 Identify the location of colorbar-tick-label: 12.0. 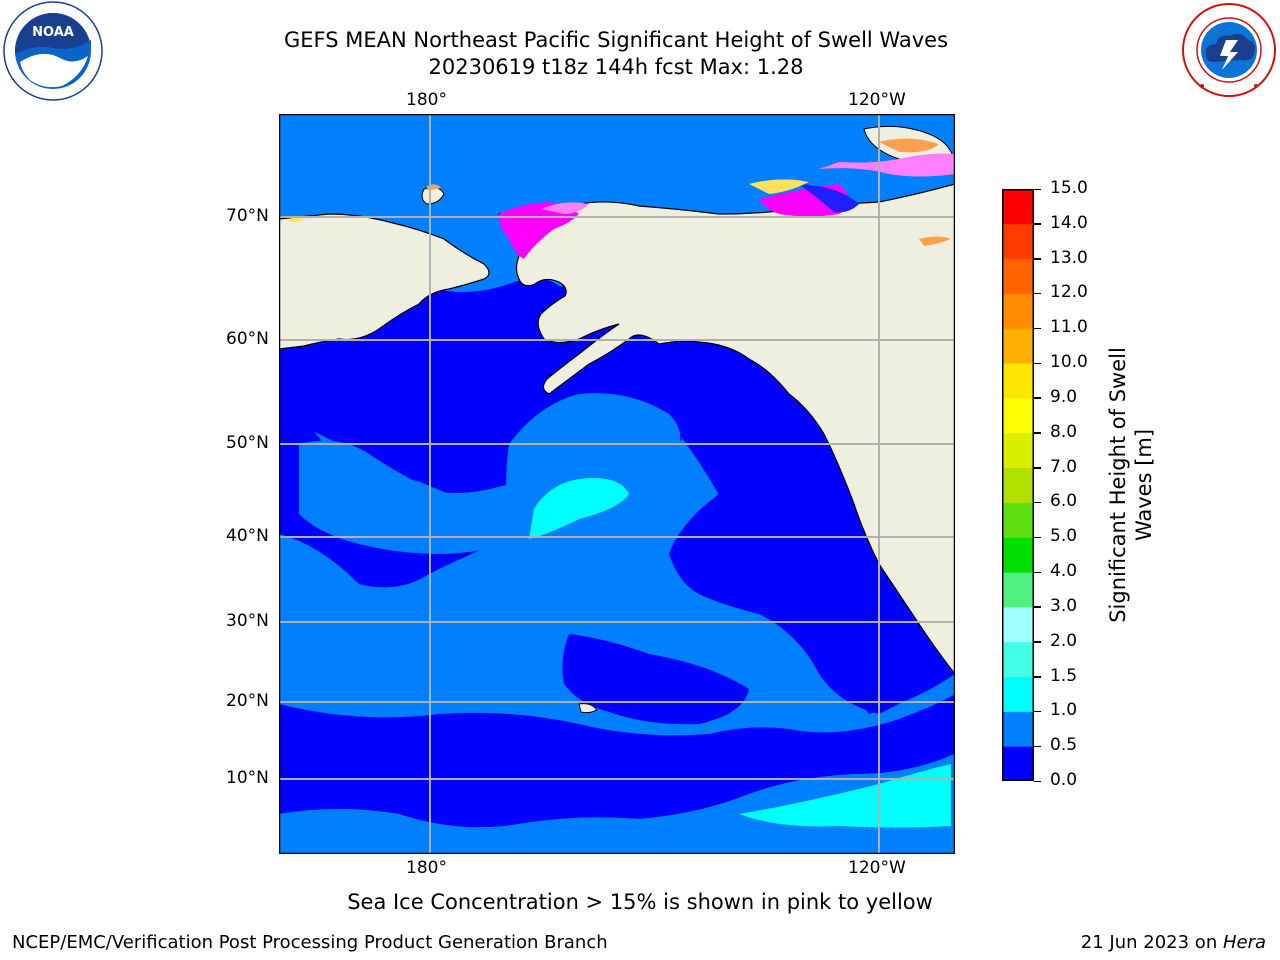
(1069, 292).